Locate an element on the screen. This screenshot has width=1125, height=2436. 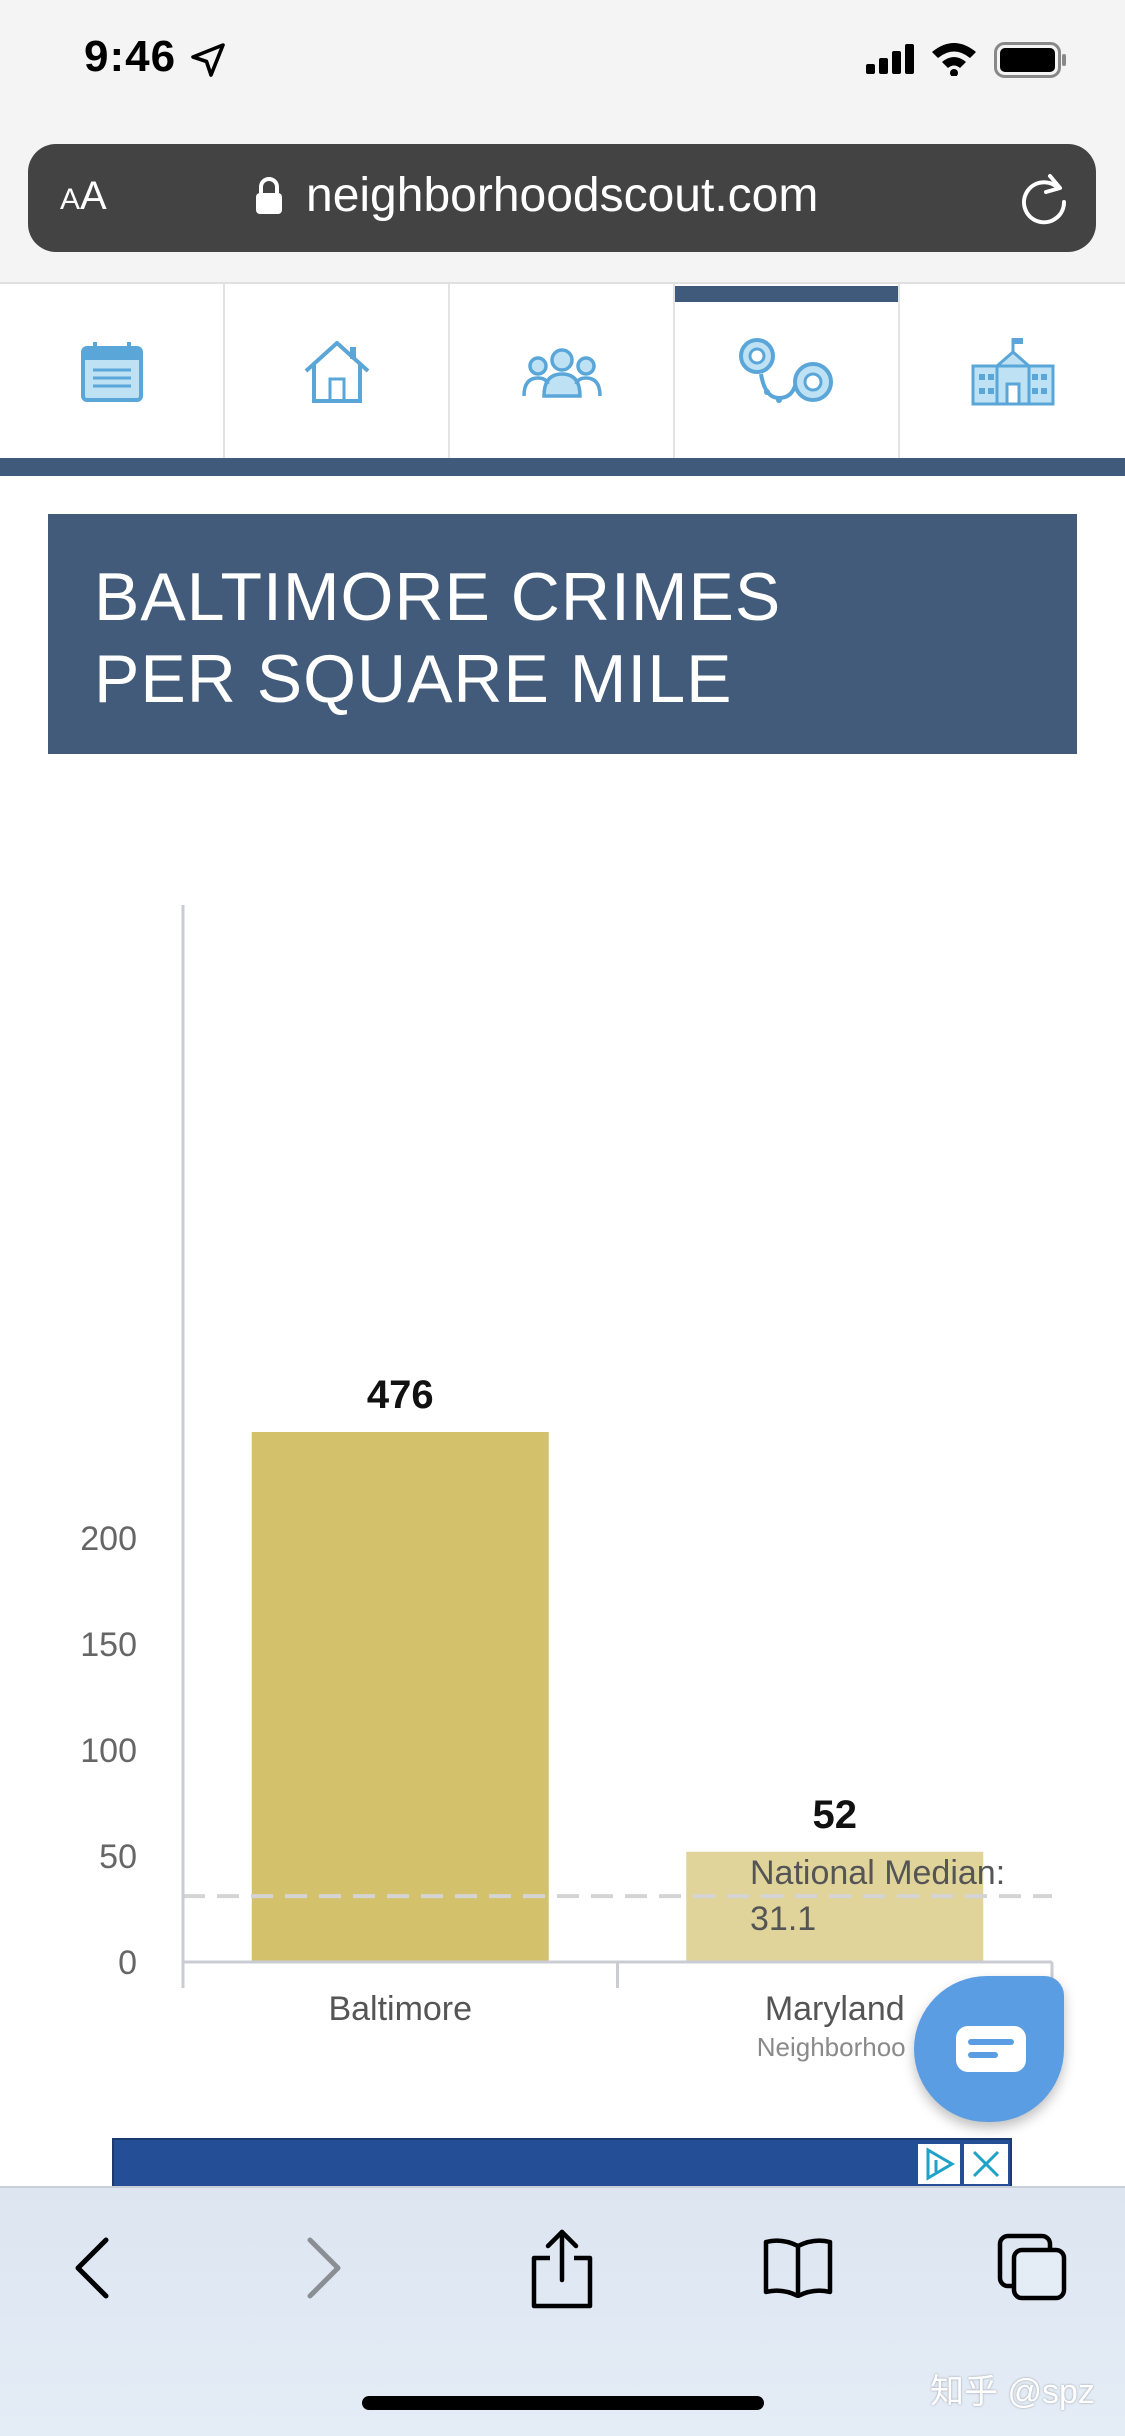
national-median-label: National Median: is located at coordinates (877, 1873).